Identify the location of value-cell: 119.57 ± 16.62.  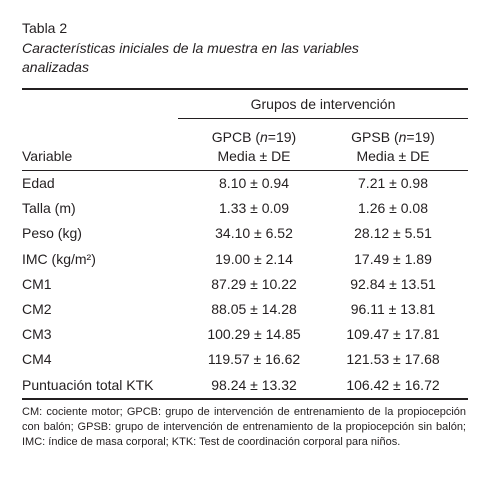
(254, 359).